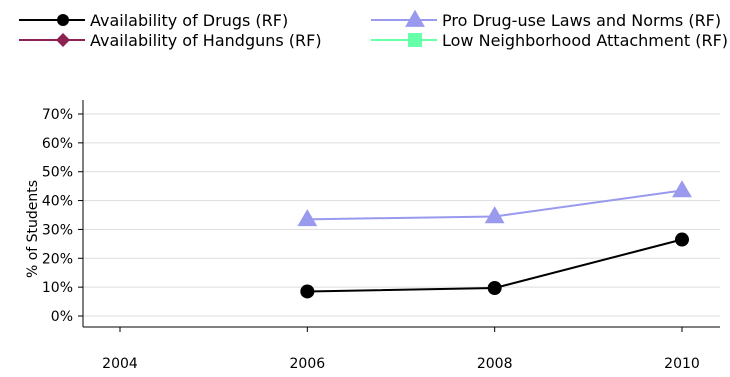  I want to click on y-tick-label: 30%, so click(57, 230).